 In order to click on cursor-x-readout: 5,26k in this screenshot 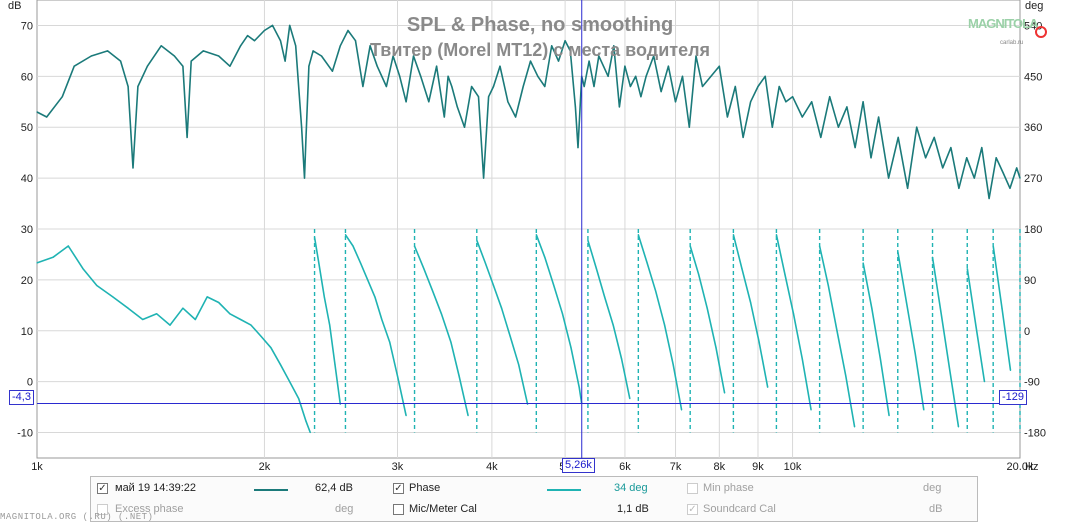, I will do `click(578, 465)`.